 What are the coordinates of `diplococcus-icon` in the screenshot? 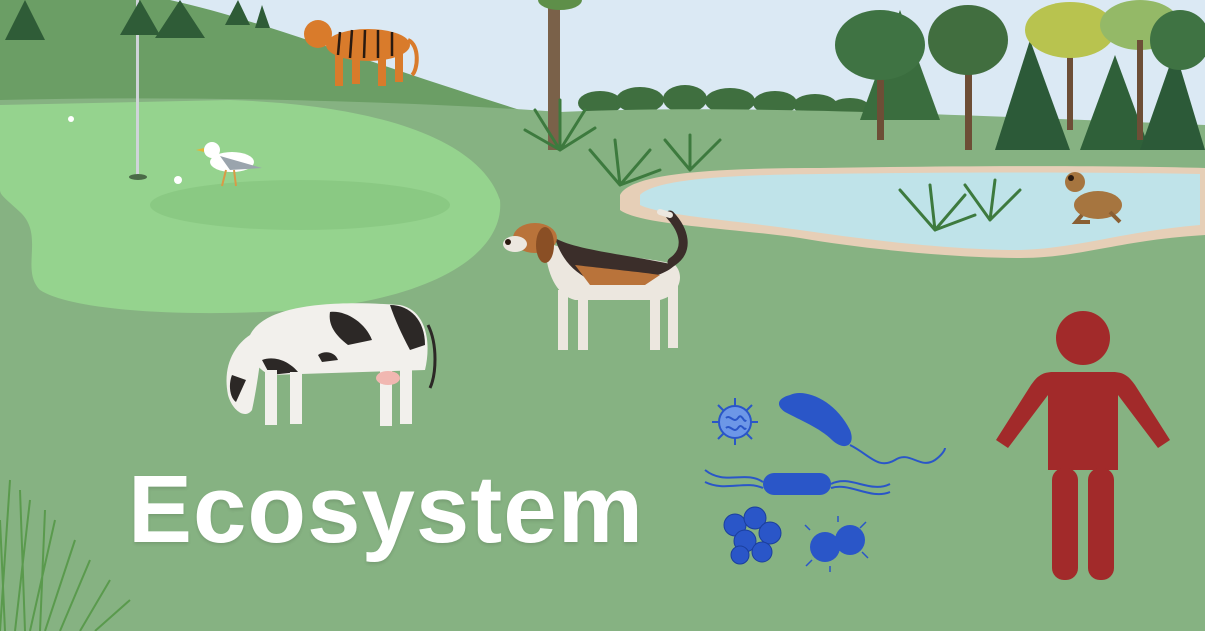 It's located at (836, 544).